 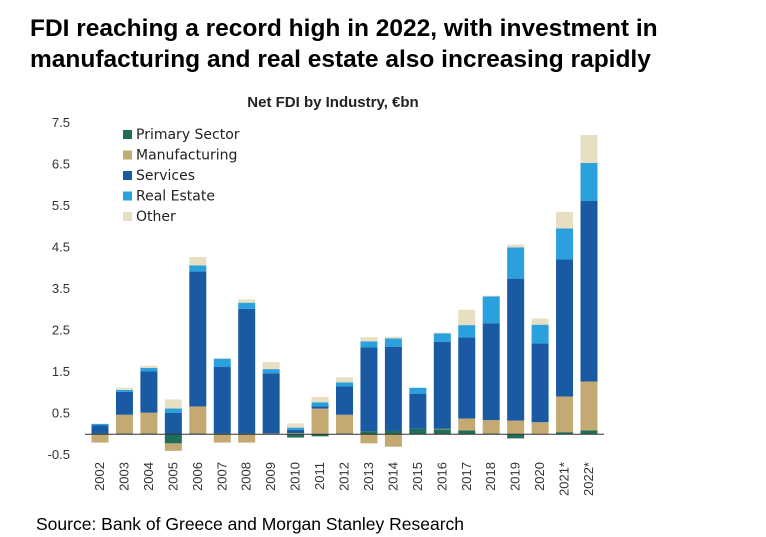 I want to click on bar-segment-services-2006, so click(x=198, y=339).